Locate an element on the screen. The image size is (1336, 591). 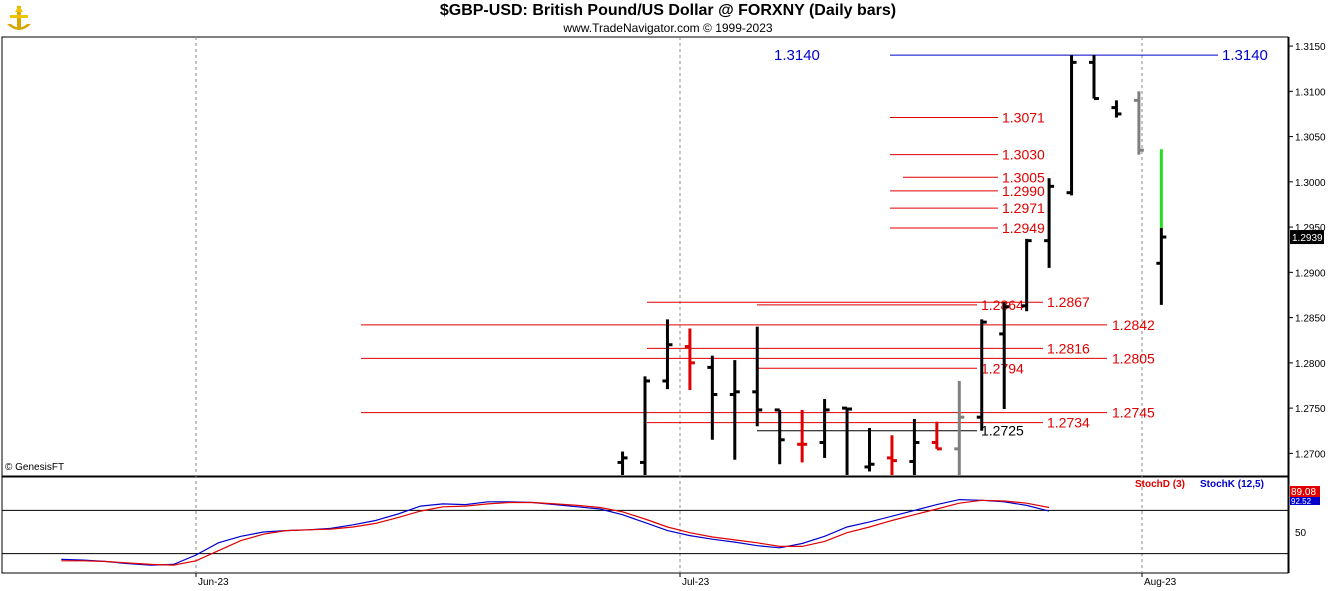
stoch-d-line is located at coordinates (555, 532).